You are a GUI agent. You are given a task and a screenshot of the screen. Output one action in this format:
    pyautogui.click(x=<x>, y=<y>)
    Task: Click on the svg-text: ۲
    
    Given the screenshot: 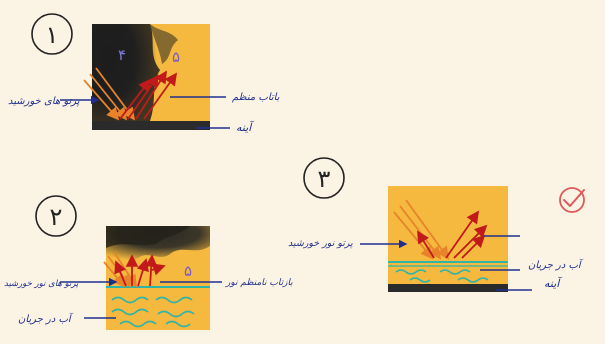 What is the action you would take?
    pyautogui.click(x=56, y=217)
    